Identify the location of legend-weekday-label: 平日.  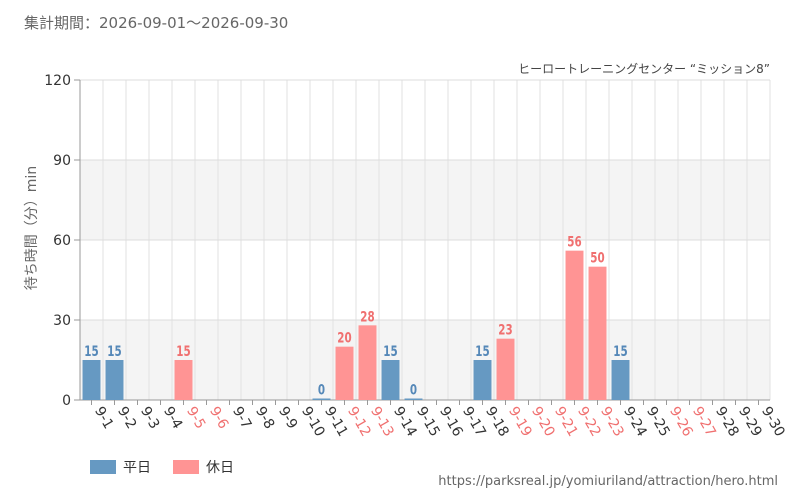
(137, 468).